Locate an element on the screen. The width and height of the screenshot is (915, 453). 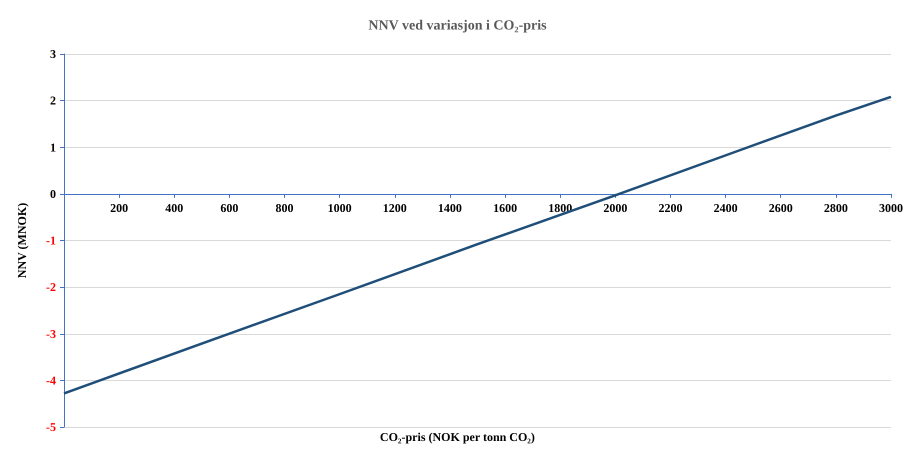
x-tick-label: 600 is located at coordinates (229, 207).